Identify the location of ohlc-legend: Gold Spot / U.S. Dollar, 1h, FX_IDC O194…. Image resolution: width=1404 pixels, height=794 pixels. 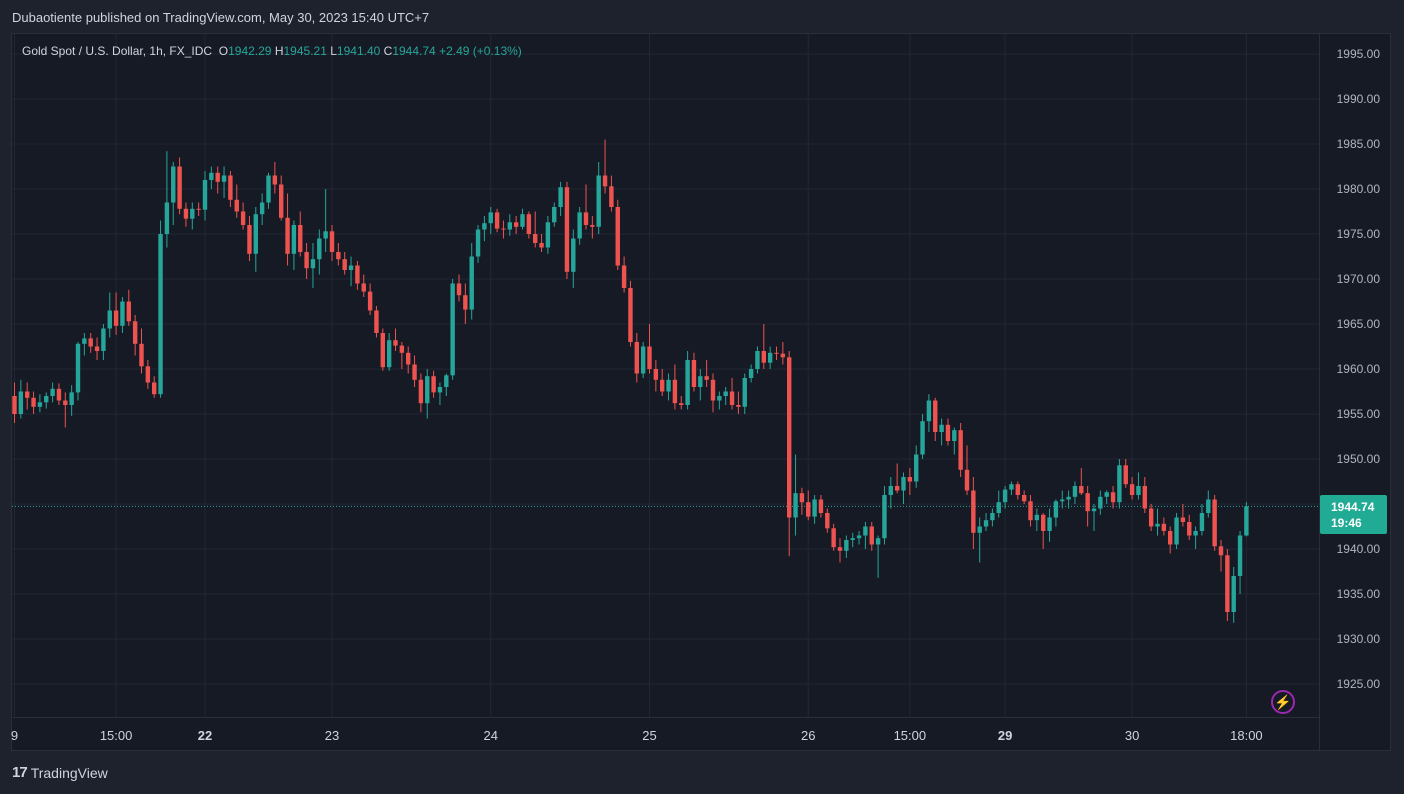
(272, 51).